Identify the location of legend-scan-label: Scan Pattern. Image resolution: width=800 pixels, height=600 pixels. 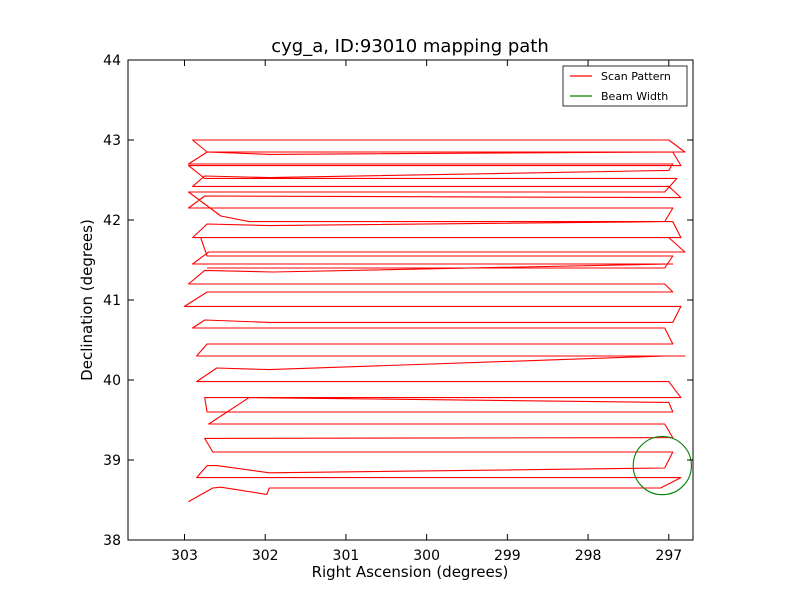
(636, 76).